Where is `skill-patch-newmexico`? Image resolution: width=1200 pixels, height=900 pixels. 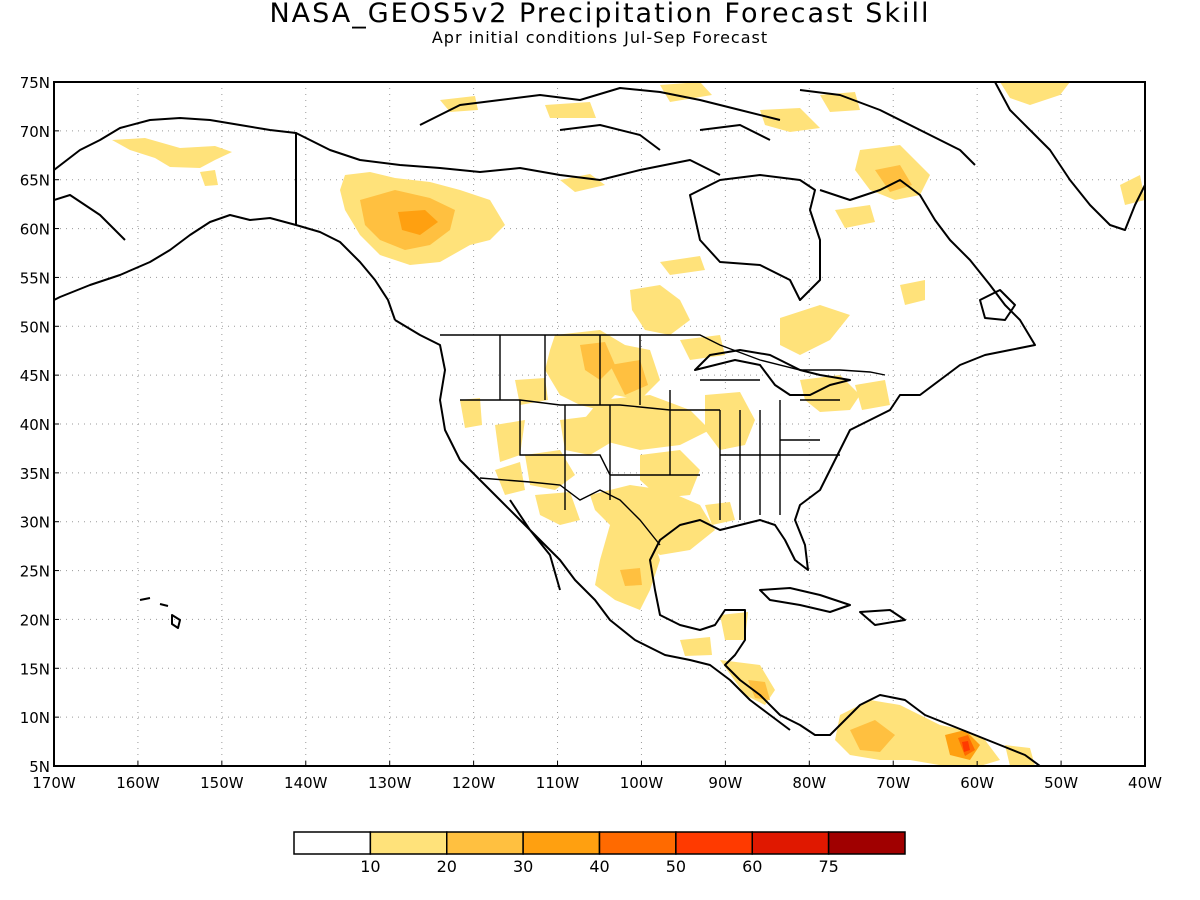
skill-patch-newmexico is located at coordinates (550, 470).